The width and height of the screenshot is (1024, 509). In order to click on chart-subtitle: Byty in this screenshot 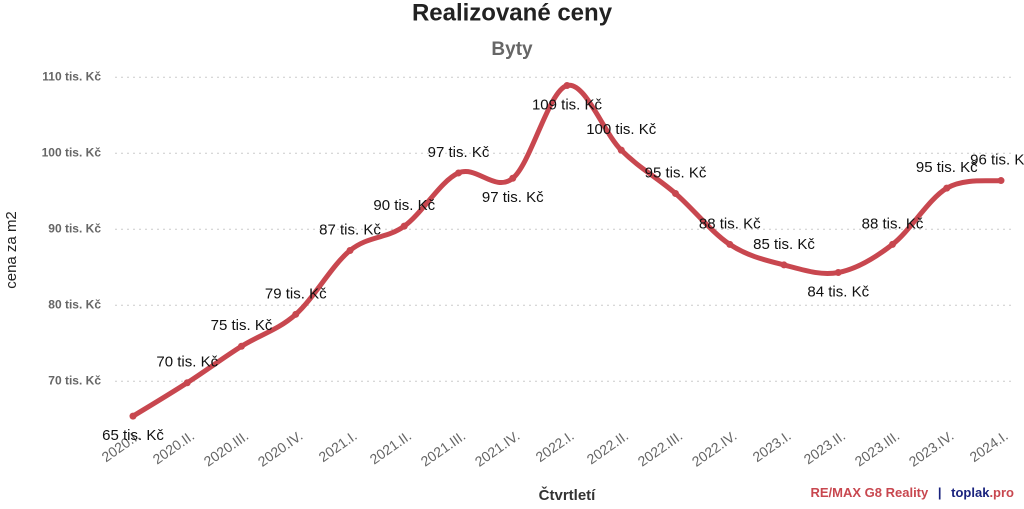, I will do `click(512, 49)`.